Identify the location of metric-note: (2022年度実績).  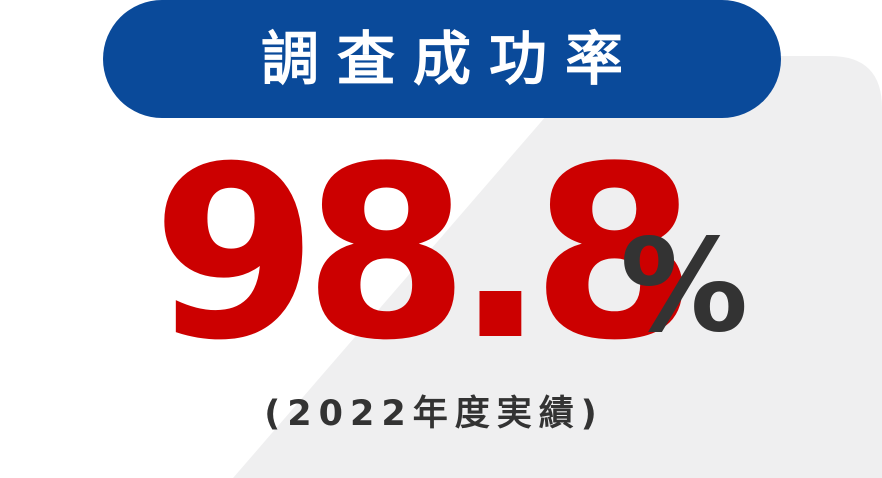
(434, 414).